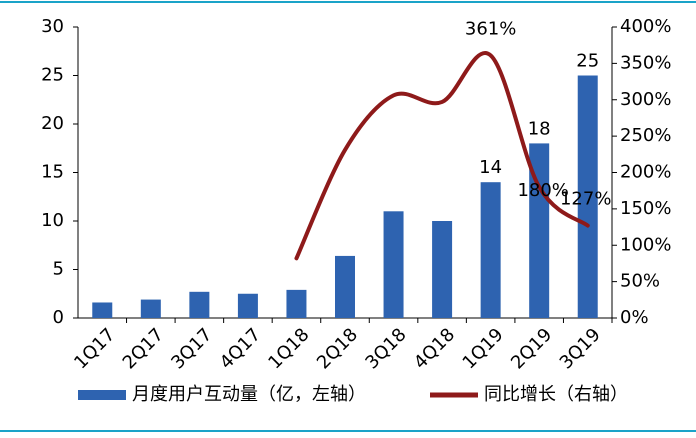 The image size is (696, 438). Describe the element at coordinates (94, 348) in the screenshot. I see `x-tick-label: 1Q17` at that location.